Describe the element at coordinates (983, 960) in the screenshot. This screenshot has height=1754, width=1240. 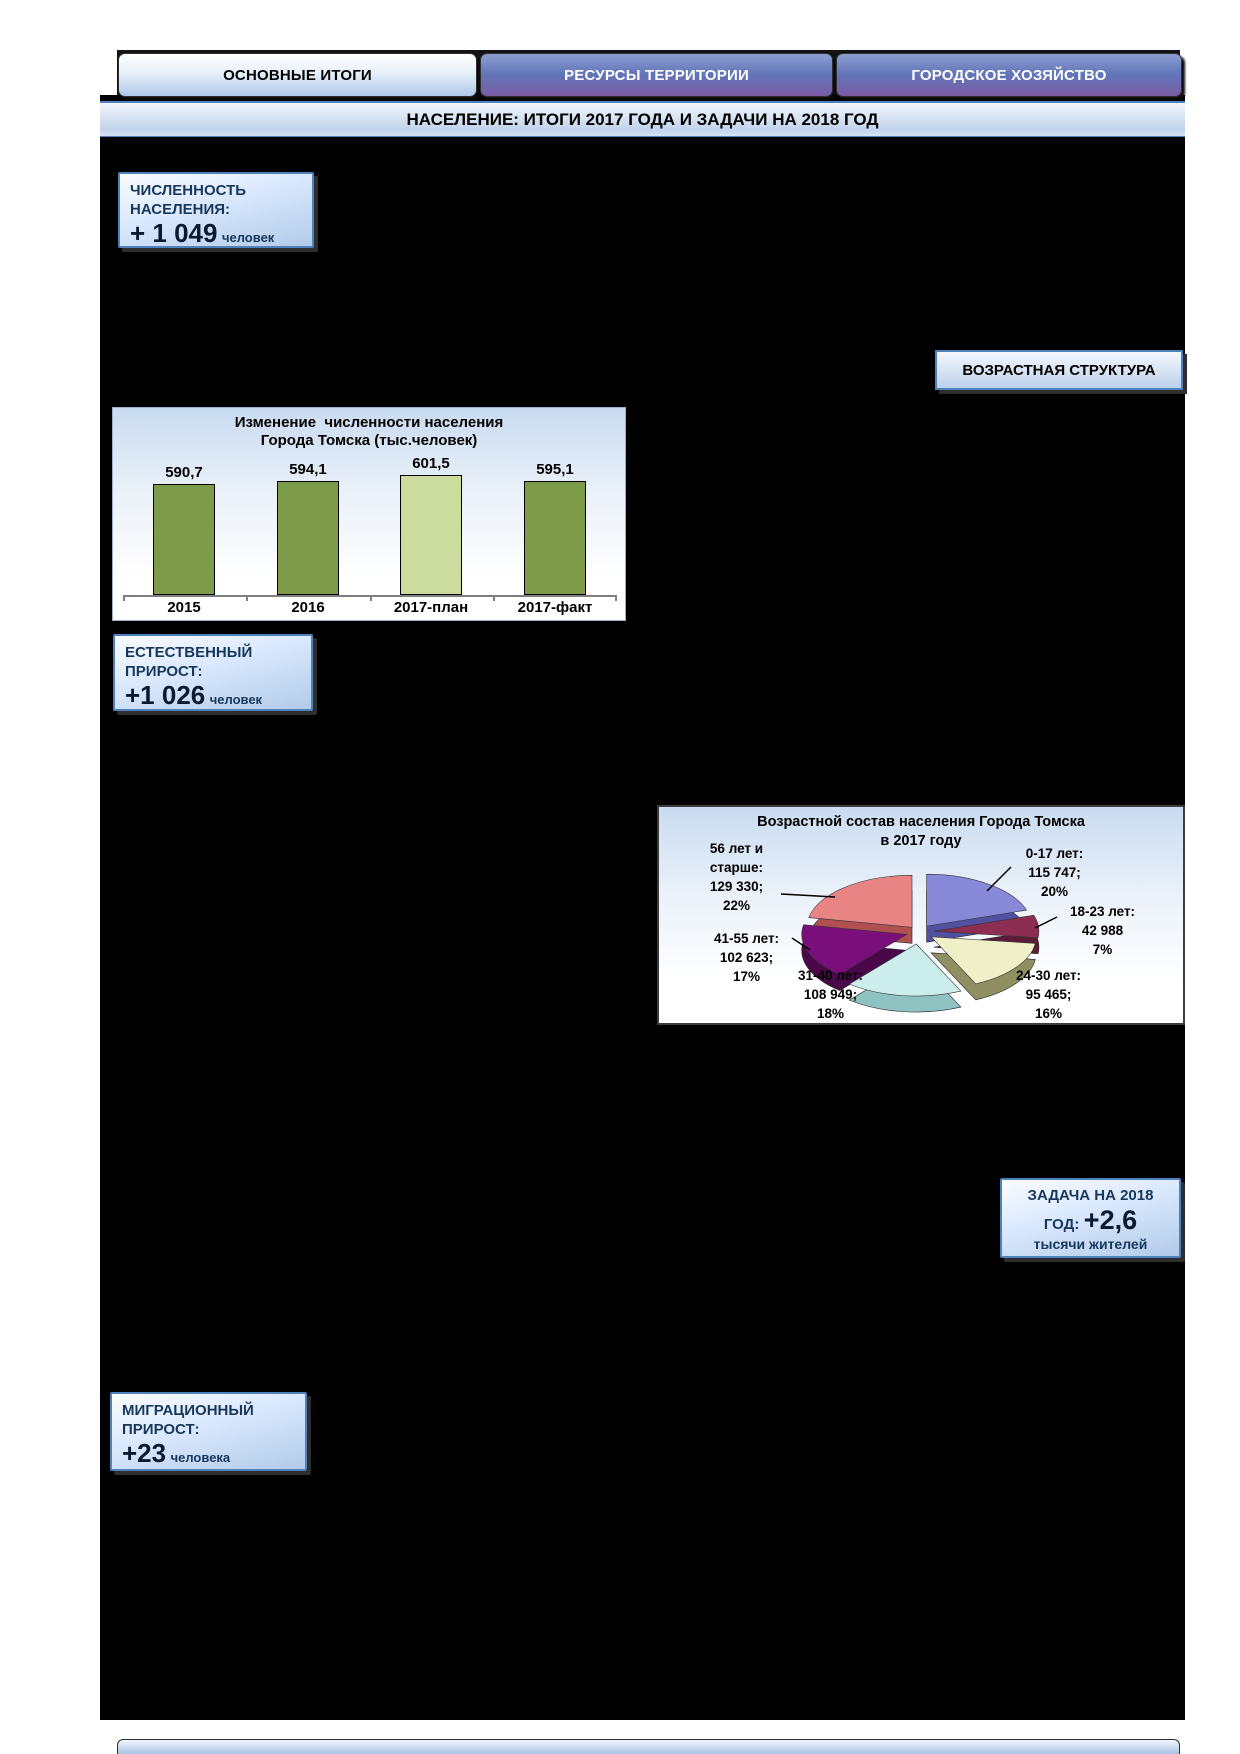
I see `pie-slice-24-30 лет` at that location.